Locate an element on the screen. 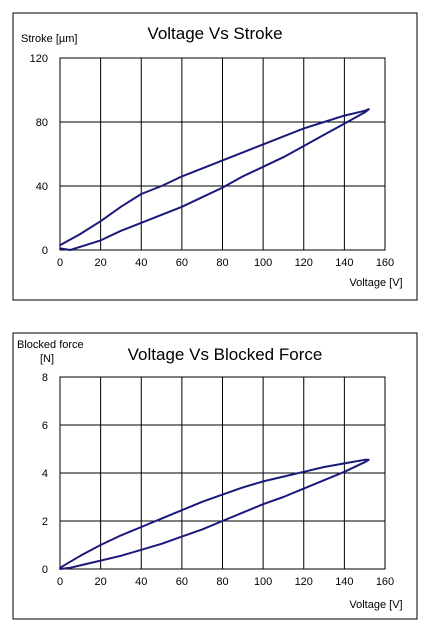 Image resolution: width=431 pixels, height=638 pixels. y-tick-label: 4 is located at coordinates (45, 474).